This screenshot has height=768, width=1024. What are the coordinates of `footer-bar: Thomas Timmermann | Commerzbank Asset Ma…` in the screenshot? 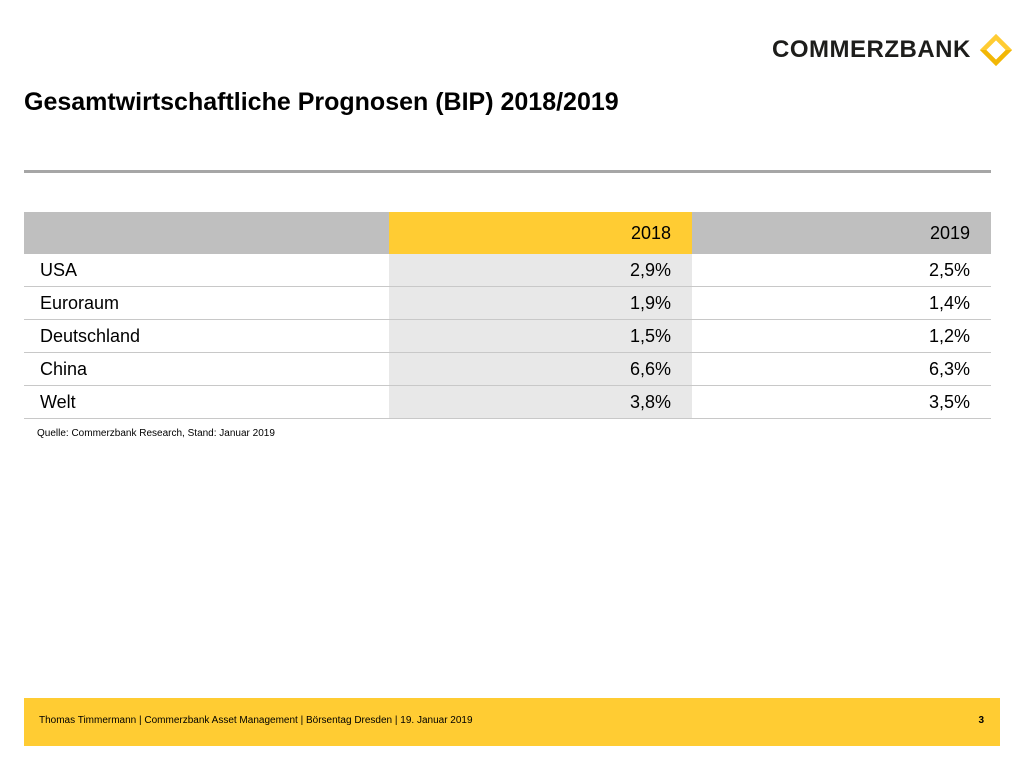 It's located at (512, 722).